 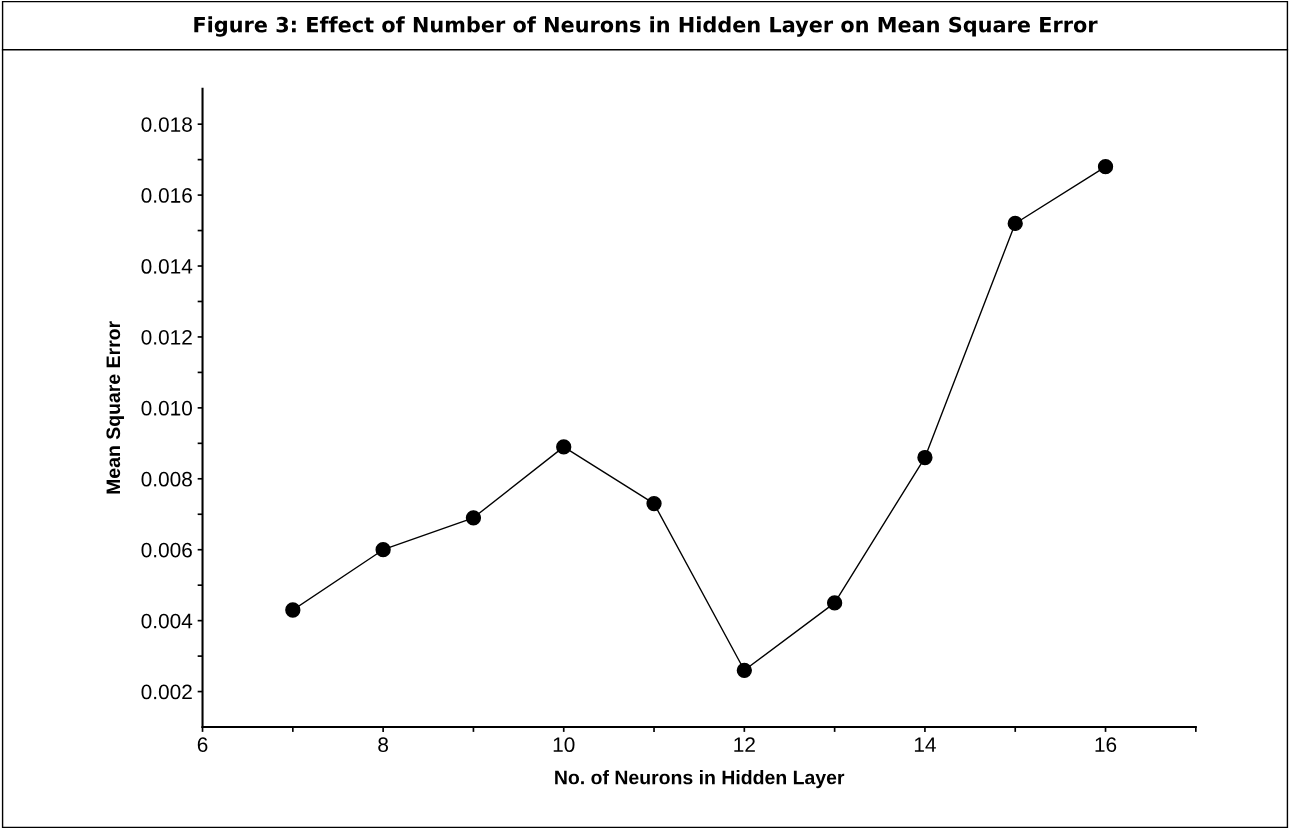 I want to click on y-tick-label: 0.002, so click(x=166, y=692).